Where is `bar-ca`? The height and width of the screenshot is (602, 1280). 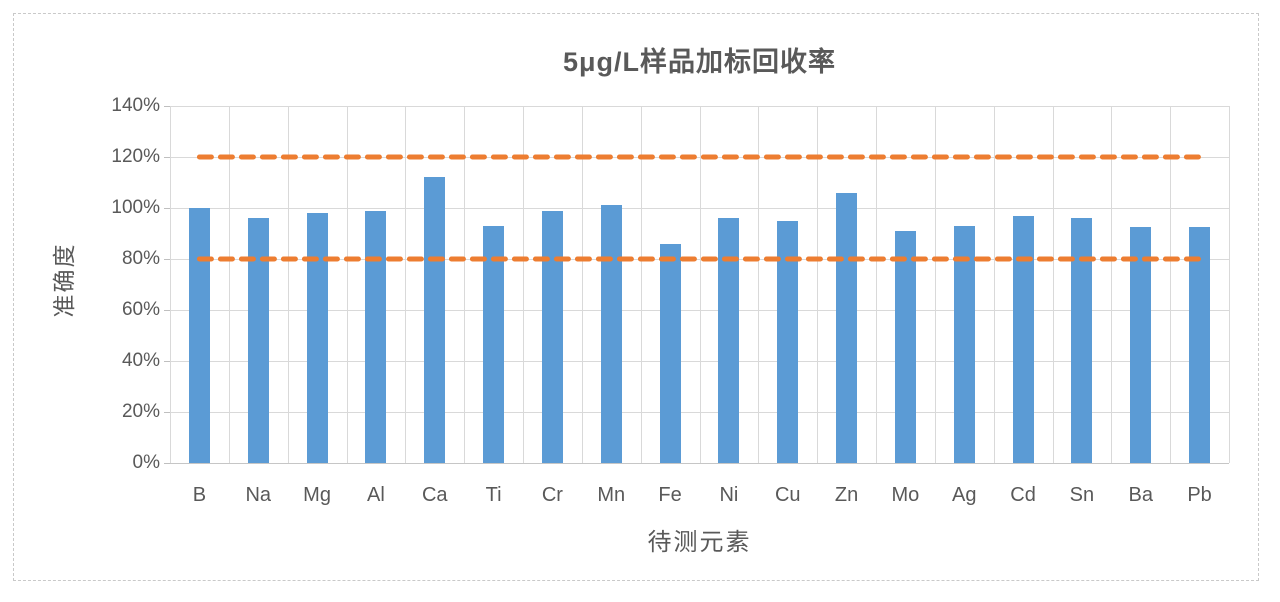 bar-ca is located at coordinates (435, 320).